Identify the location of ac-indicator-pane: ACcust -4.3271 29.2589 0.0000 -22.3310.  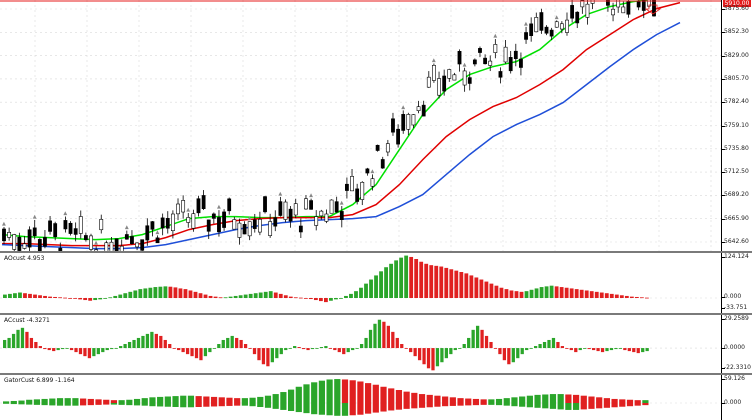
(376, 344).